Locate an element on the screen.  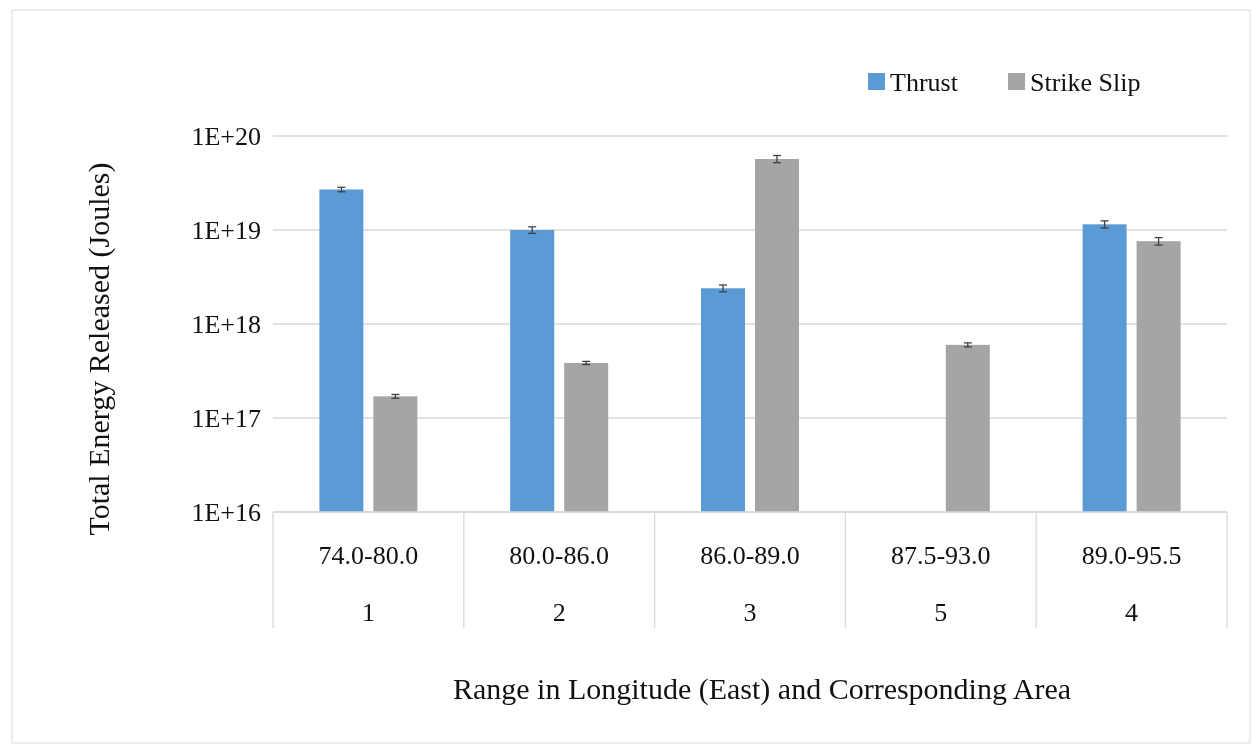
x-tick-label: 74.0-80.0 1 is located at coordinates (368, 583).